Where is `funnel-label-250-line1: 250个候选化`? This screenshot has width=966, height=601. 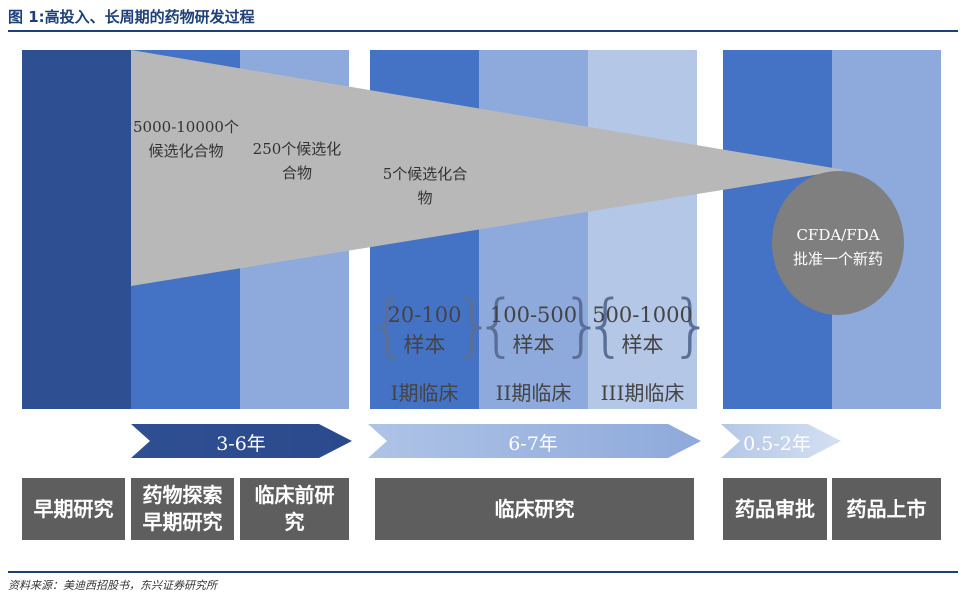
funnel-label-250-line1: 250个候选化 is located at coordinates (297, 149).